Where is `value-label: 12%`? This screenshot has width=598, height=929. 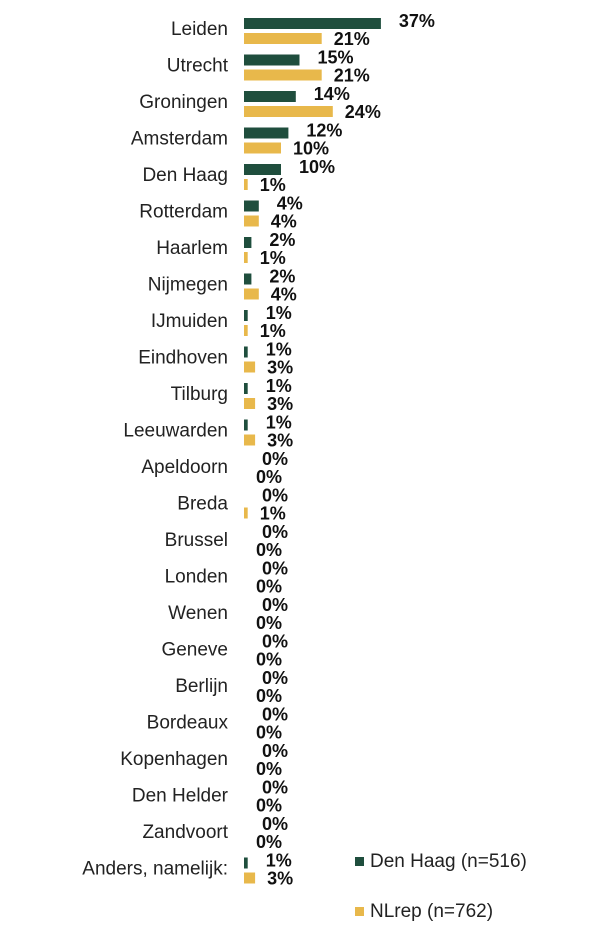 value-label: 12% is located at coordinates (324, 130).